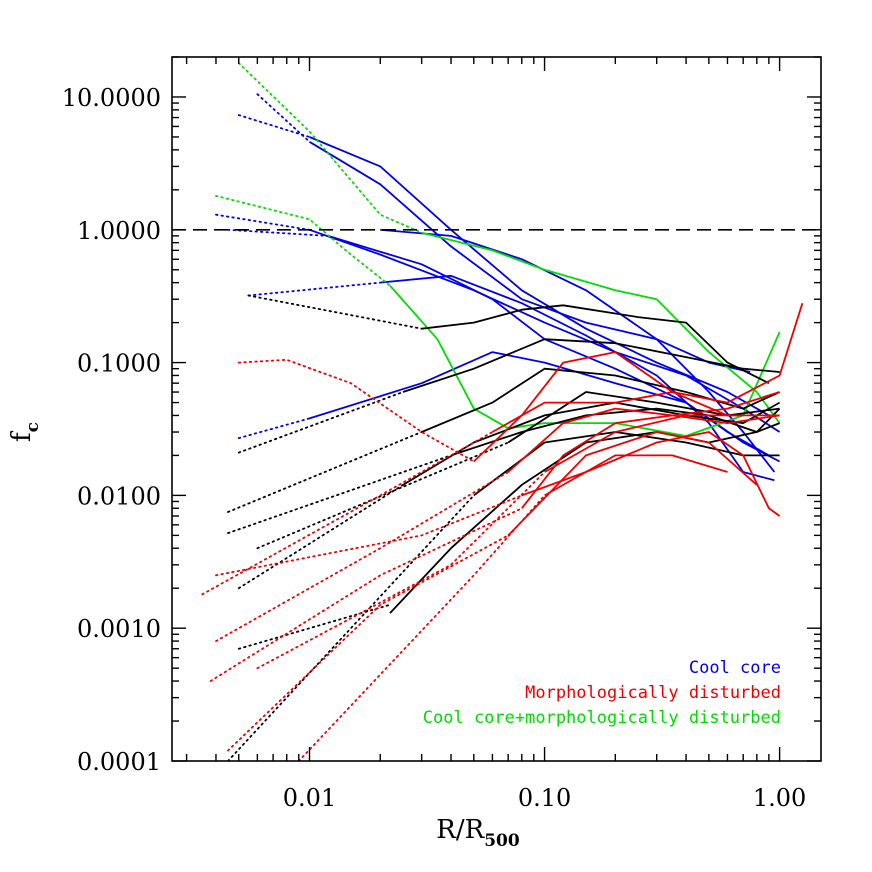  I want to click on series-7-cool-disturbed-solid, so click(601, 327).